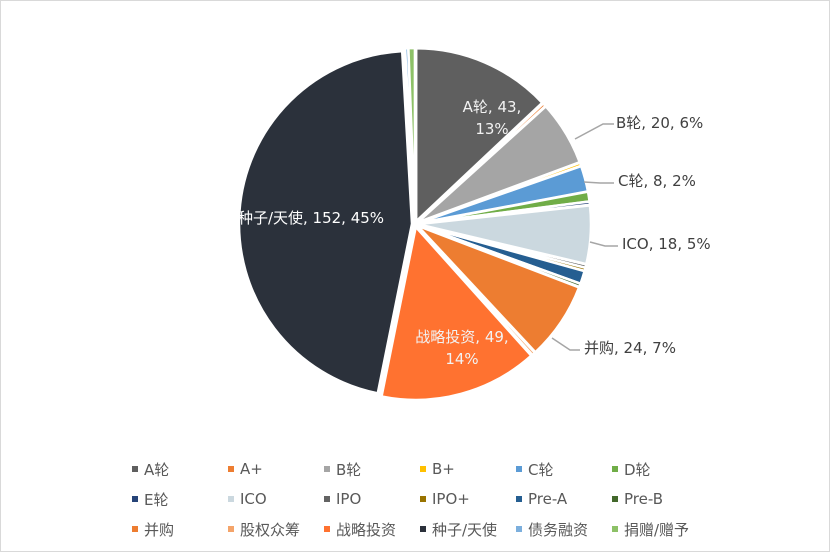 The image size is (830, 552). I want to click on legend-item: Pre-B, so click(660, 499).